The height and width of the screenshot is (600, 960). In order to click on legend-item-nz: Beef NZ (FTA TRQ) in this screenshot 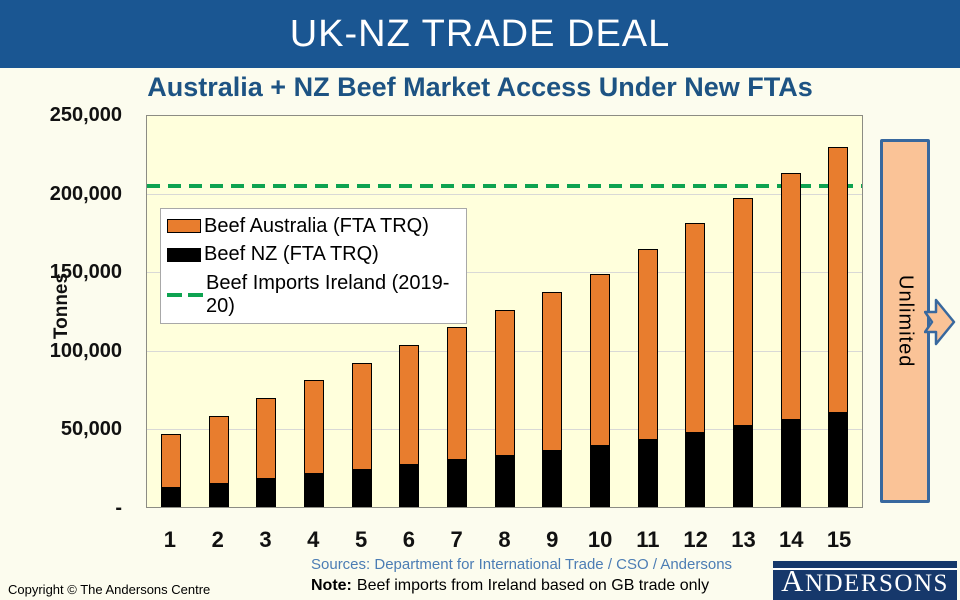, I will do `click(316, 254)`.